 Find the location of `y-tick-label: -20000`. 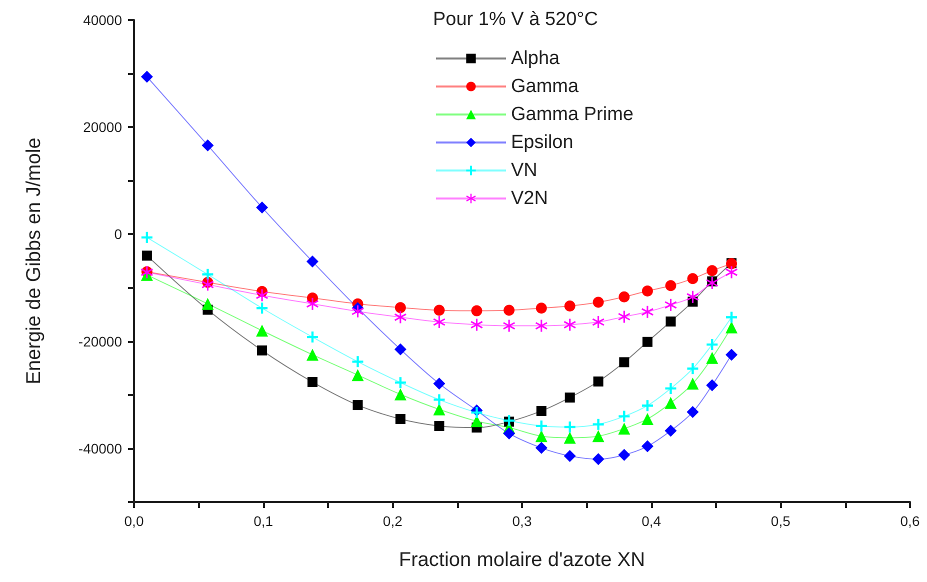

y-tick-label: -20000 is located at coordinates (100, 341).